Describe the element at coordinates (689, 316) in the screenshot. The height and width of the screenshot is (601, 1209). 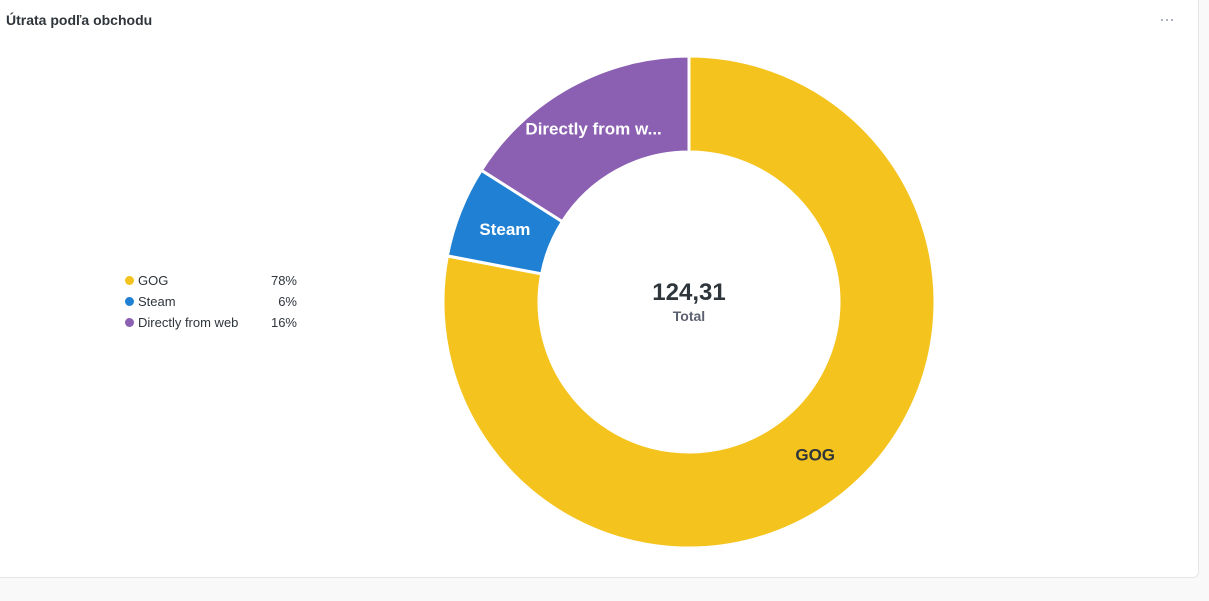
I see `total-label: Total` at that location.